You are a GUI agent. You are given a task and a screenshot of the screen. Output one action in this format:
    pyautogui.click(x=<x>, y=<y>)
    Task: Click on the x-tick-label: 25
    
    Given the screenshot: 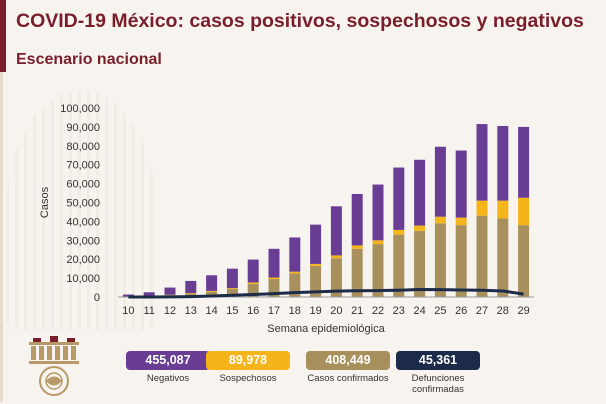 What is the action you would take?
    pyautogui.click(x=440, y=311)
    